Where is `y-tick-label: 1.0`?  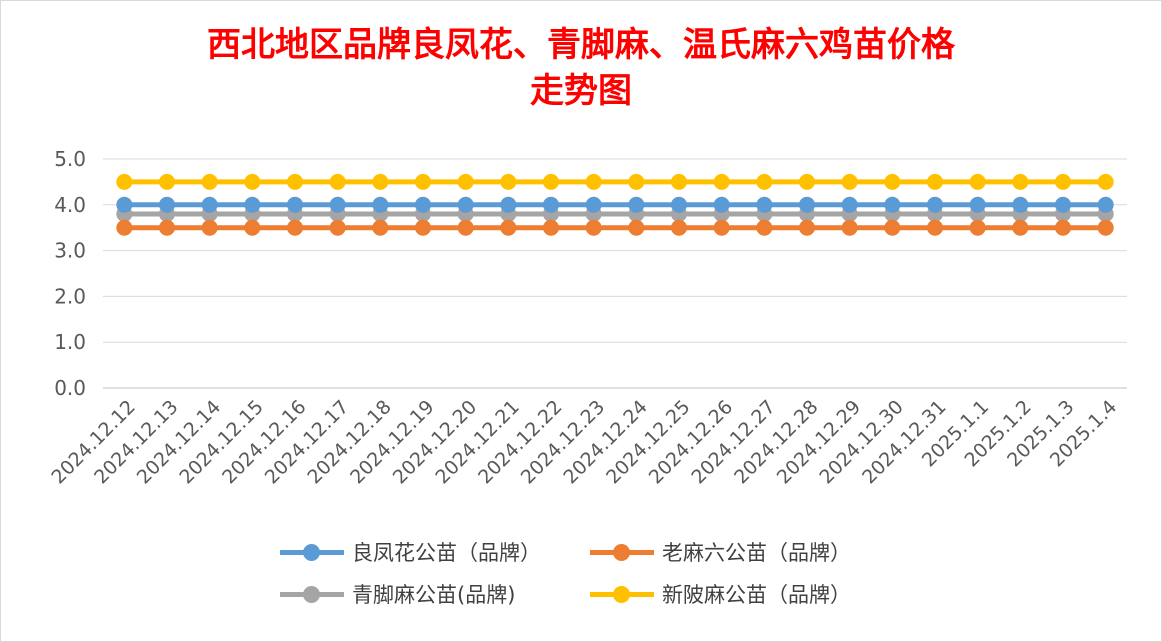
y-tick-label: 1.0 is located at coordinates (70, 342).